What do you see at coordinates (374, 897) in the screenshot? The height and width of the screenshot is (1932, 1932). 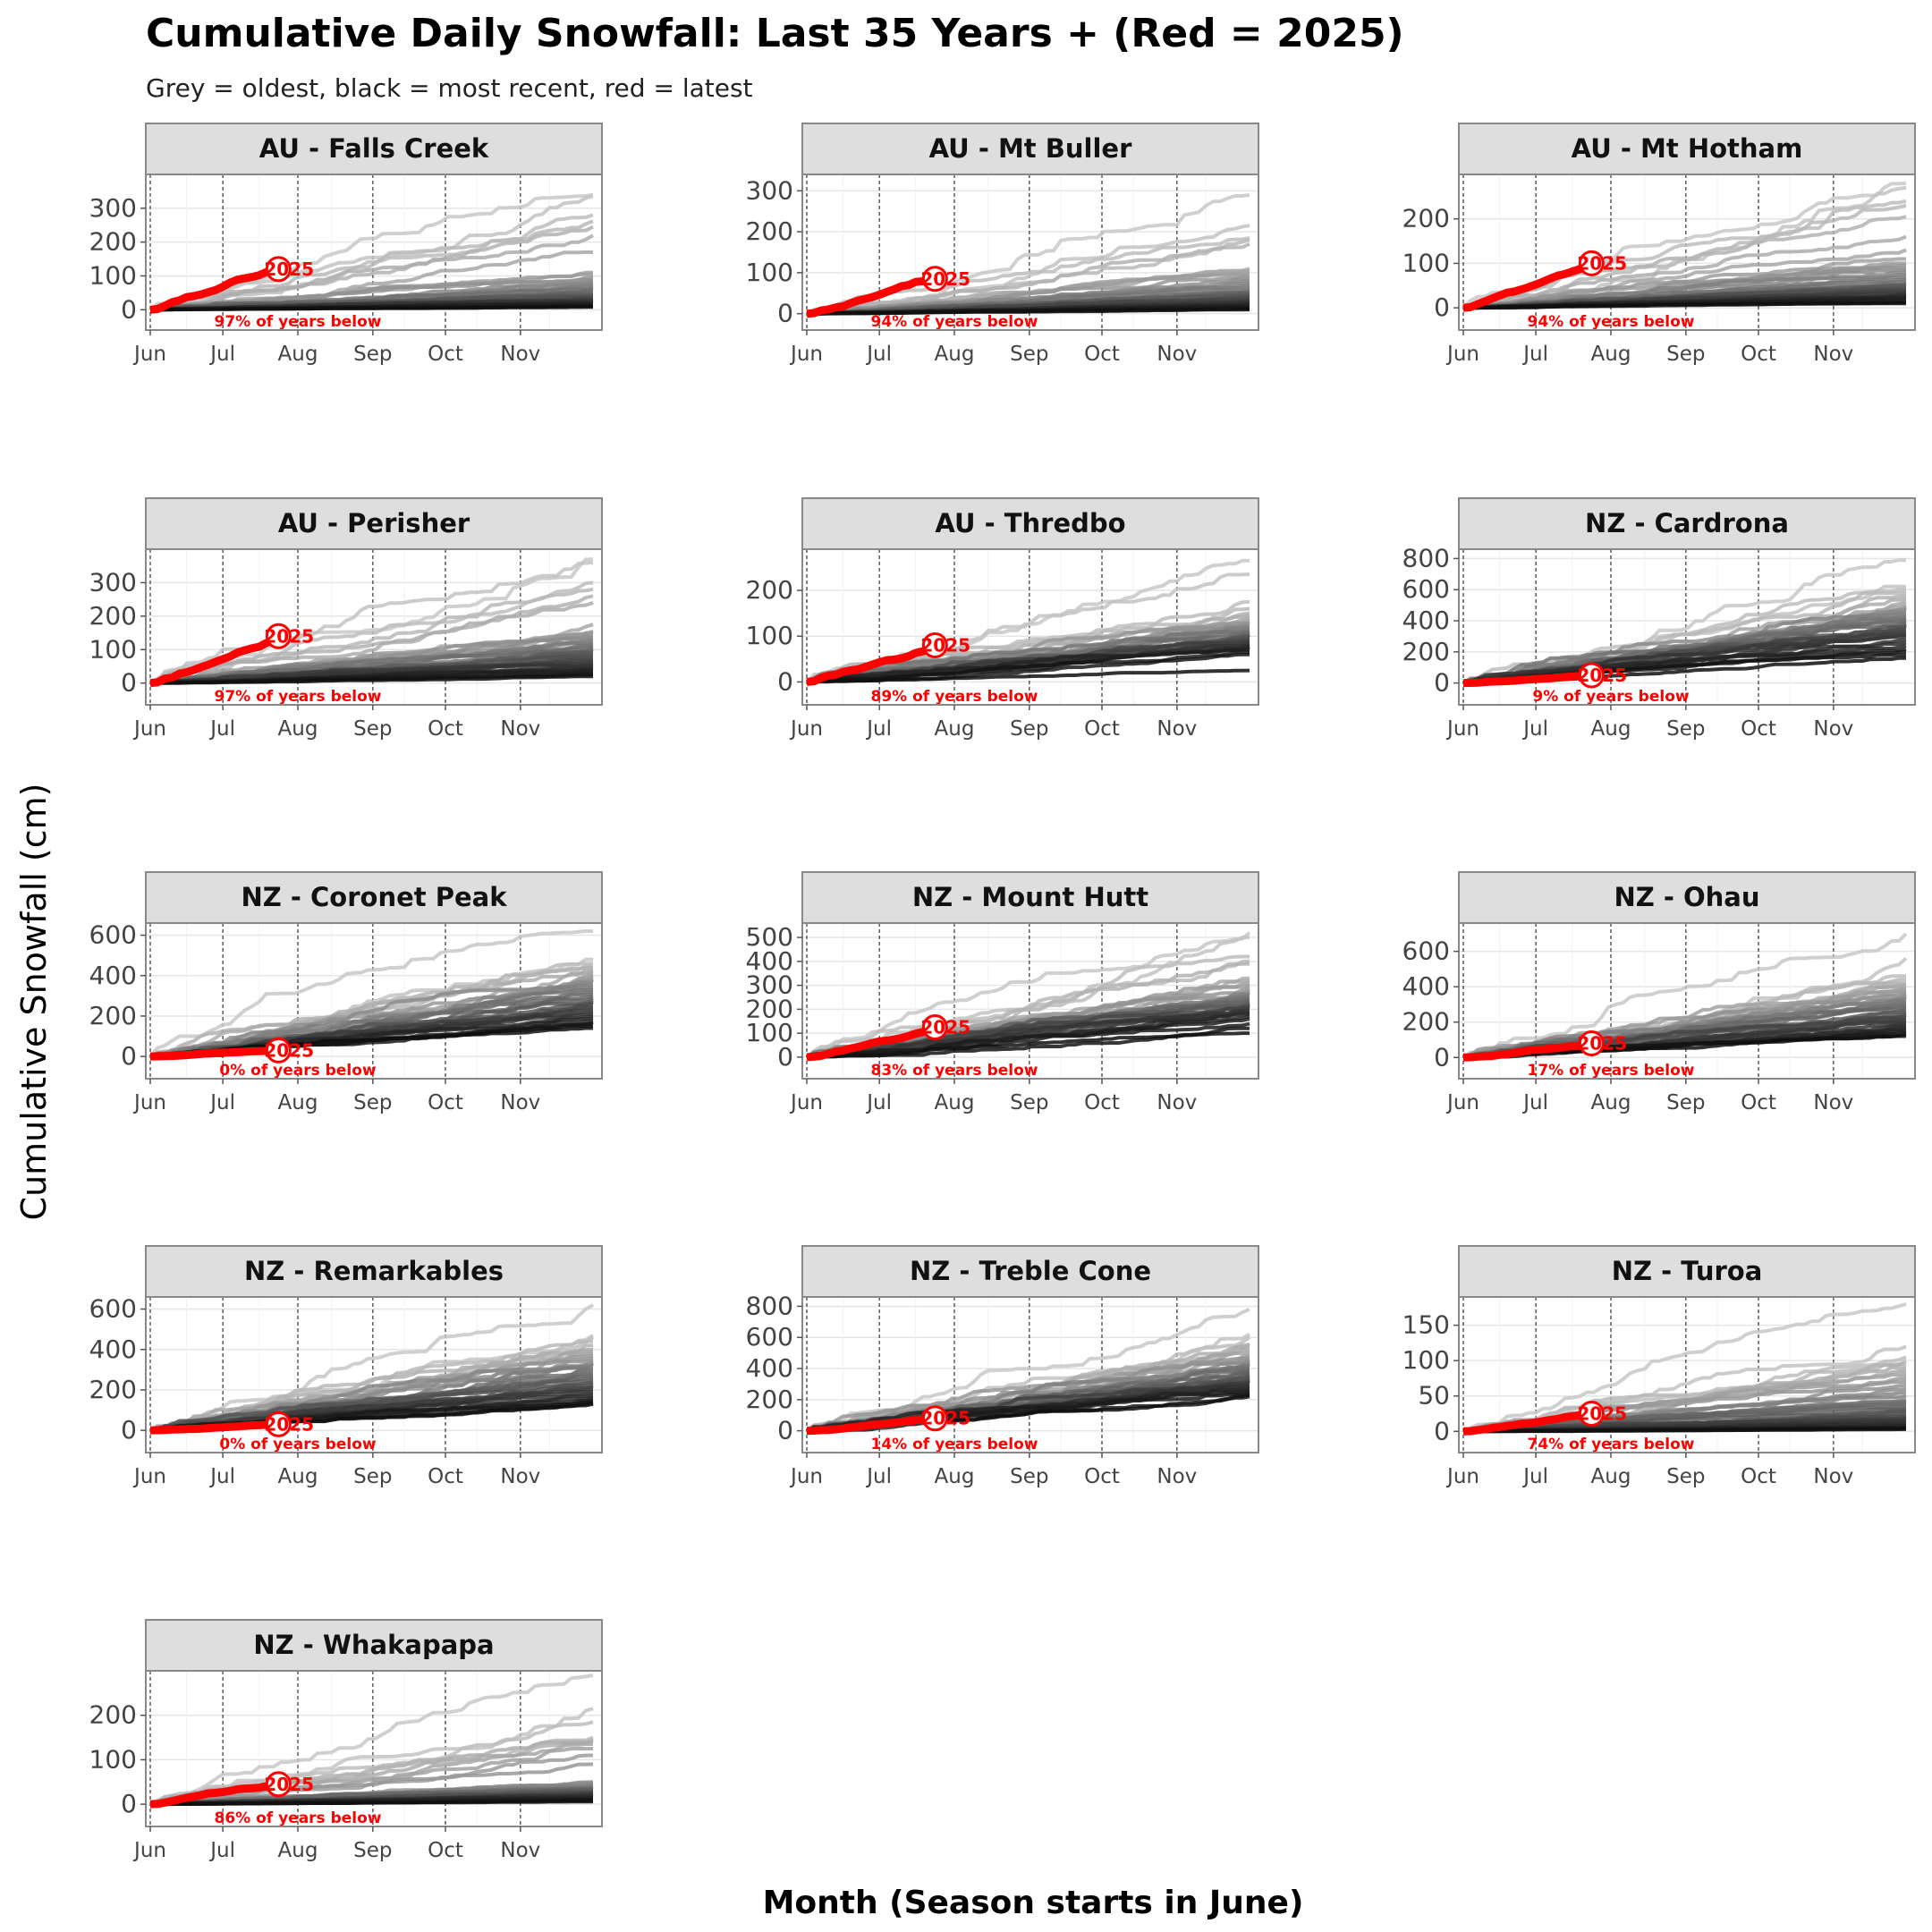 I see `facet-title: NZ - Coronet Peak` at bounding box center [374, 897].